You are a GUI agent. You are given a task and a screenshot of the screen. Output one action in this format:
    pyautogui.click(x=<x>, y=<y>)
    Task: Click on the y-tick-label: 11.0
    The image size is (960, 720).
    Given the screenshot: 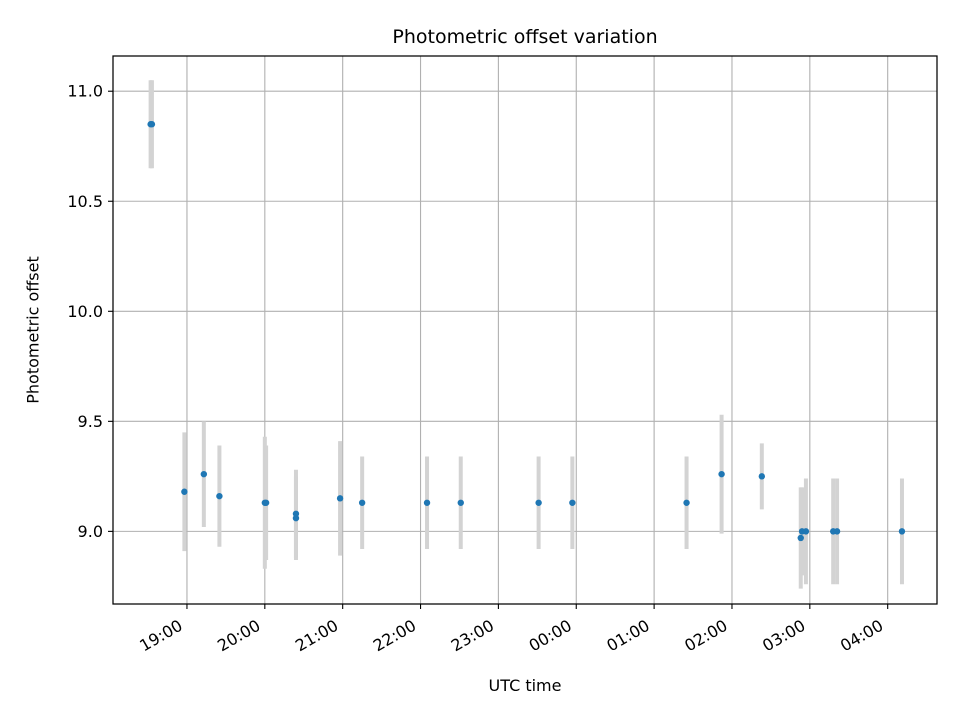 What is the action you would take?
    pyautogui.click(x=85, y=91)
    